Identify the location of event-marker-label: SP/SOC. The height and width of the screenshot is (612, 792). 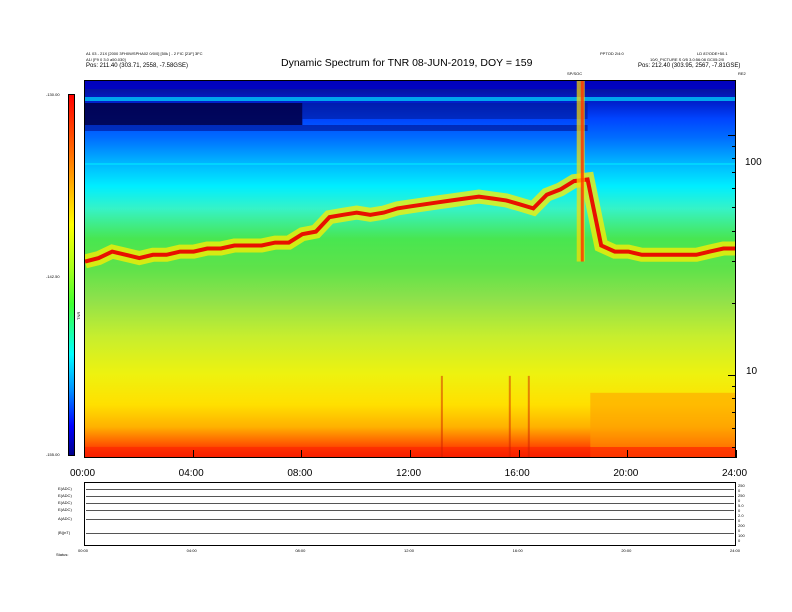
(575, 73).